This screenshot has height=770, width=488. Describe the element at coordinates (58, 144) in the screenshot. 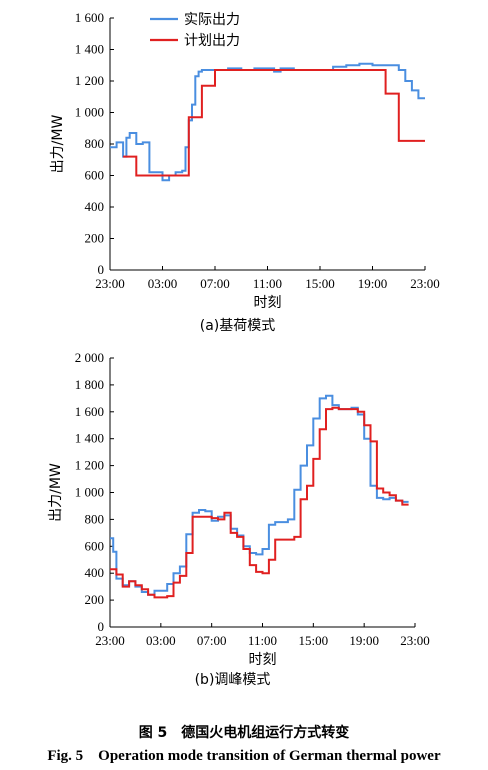

I see `chart-a-y-axis-label: 出力/MW` at that location.